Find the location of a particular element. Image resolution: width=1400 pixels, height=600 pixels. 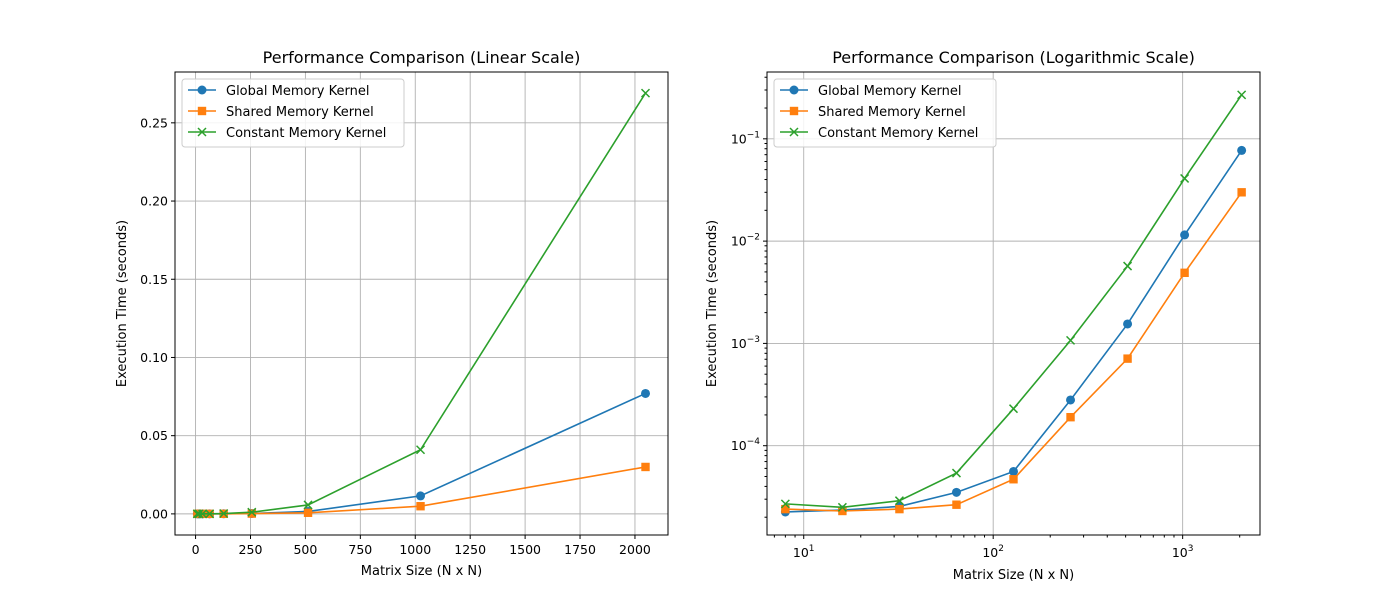

linear-y-tick-label: 0.20 is located at coordinates (154, 201).